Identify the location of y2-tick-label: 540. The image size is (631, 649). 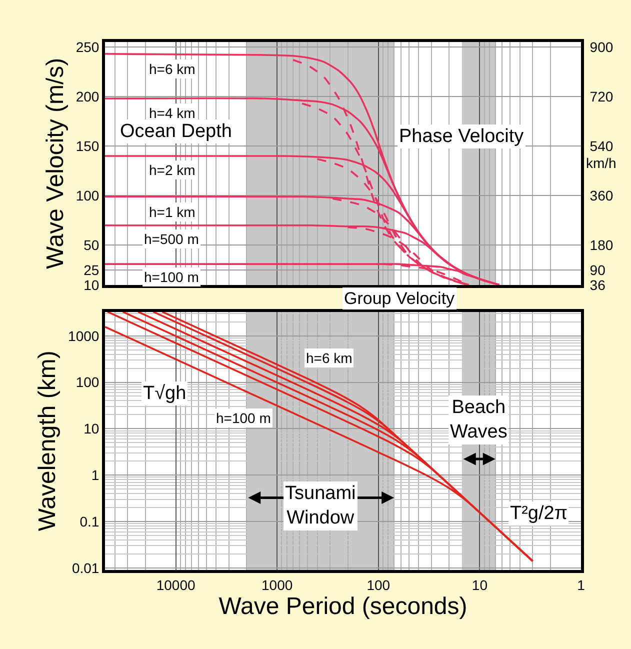
(602, 146).